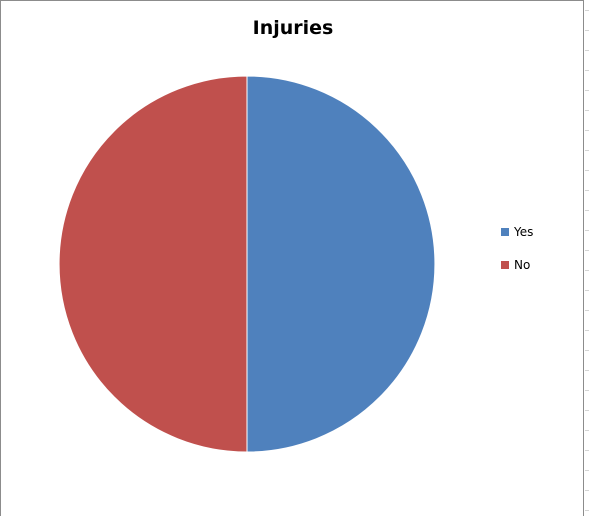 The image size is (589, 517). I want to click on legend-swatch-no, so click(505, 265).